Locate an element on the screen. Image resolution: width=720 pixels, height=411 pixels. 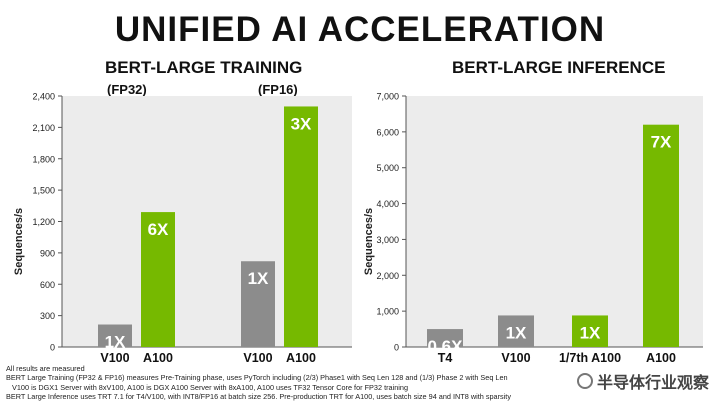
footnote-line: All results are measured is located at coordinates (45, 368).